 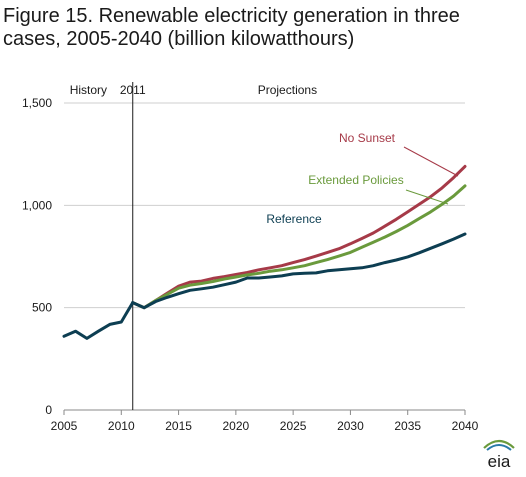 I want to click on y-tick-label-1500: 1,500, so click(x=37, y=103).